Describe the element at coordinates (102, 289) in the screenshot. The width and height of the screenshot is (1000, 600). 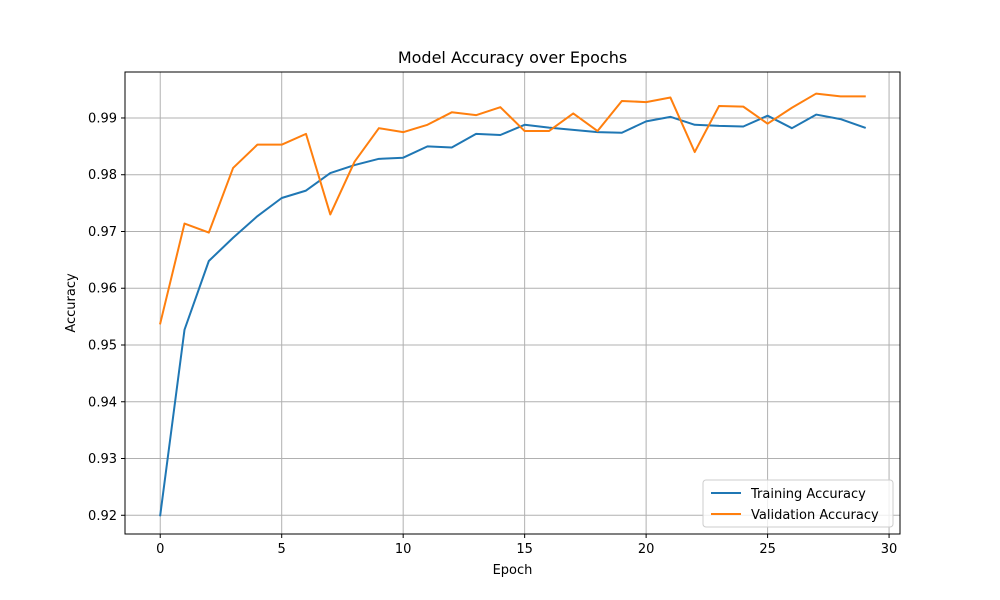
I see `y-tick-label: 0.96` at that location.